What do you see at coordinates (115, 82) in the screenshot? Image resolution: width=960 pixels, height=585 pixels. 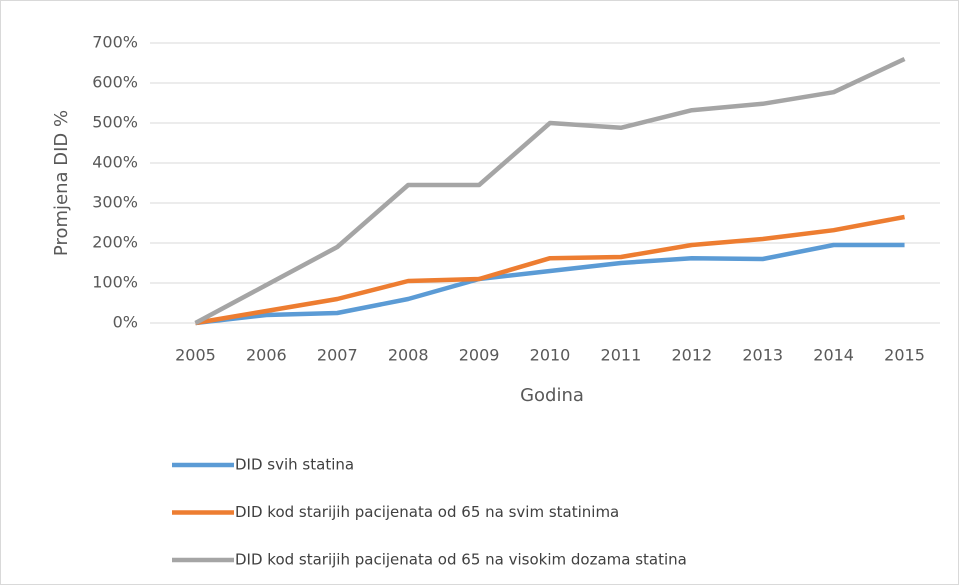 I see `y-tick-label: 600%` at bounding box center [115, 82].